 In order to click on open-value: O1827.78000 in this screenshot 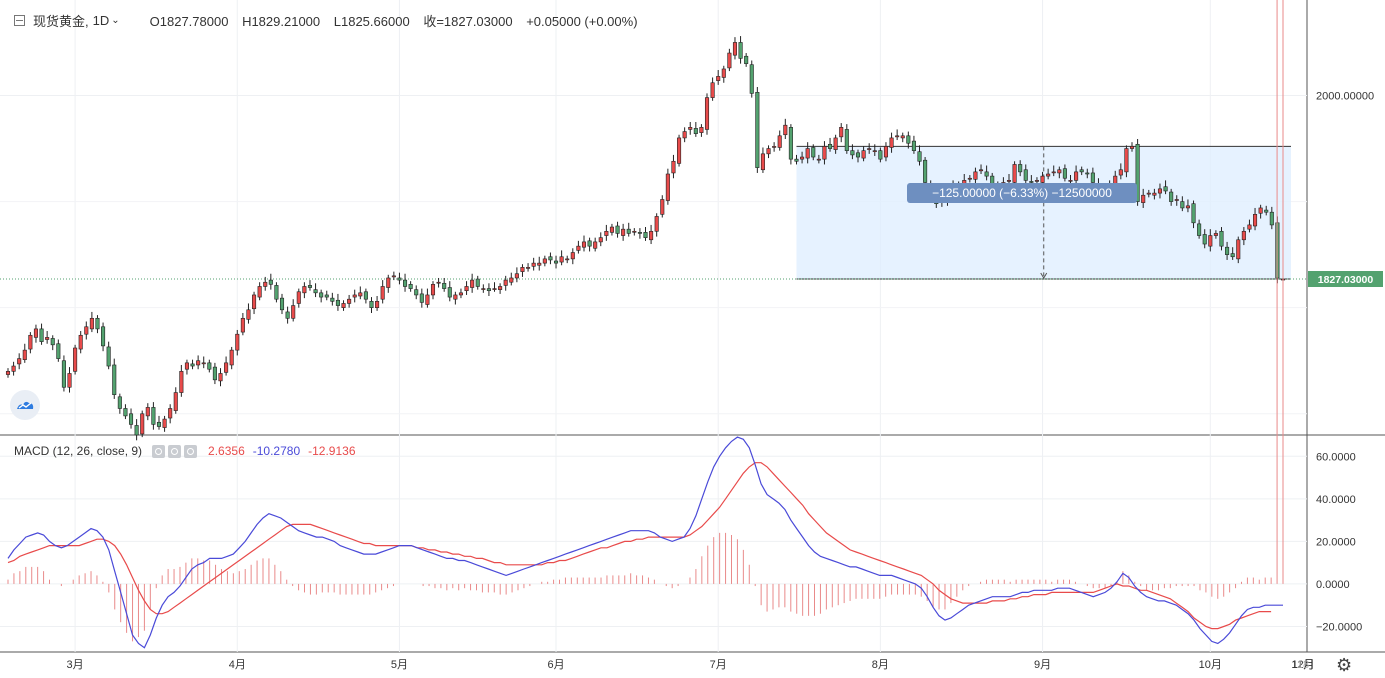, I will do `click(189, 21)`.